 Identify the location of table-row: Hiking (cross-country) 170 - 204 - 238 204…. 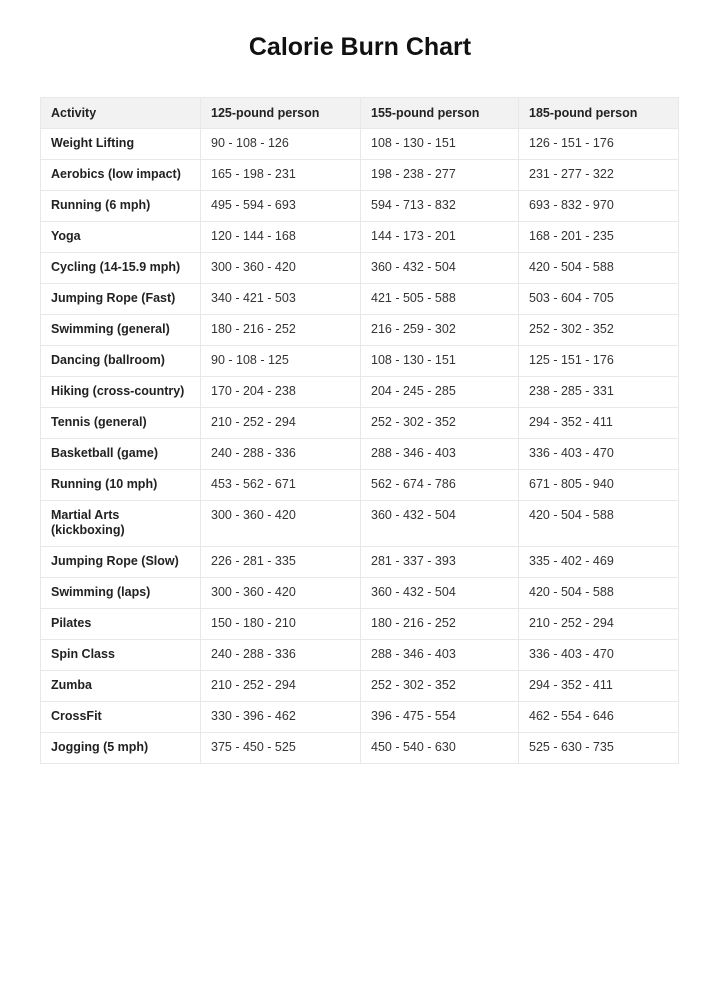
(359, 392).